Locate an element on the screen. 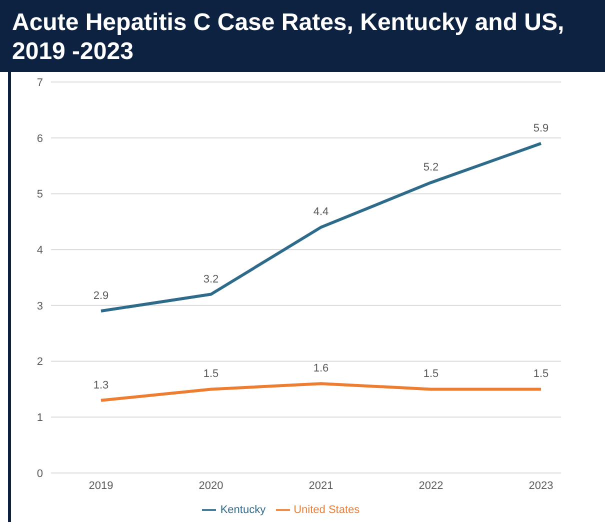  y-tick-label: 1 is located at coordinates (39, 418).